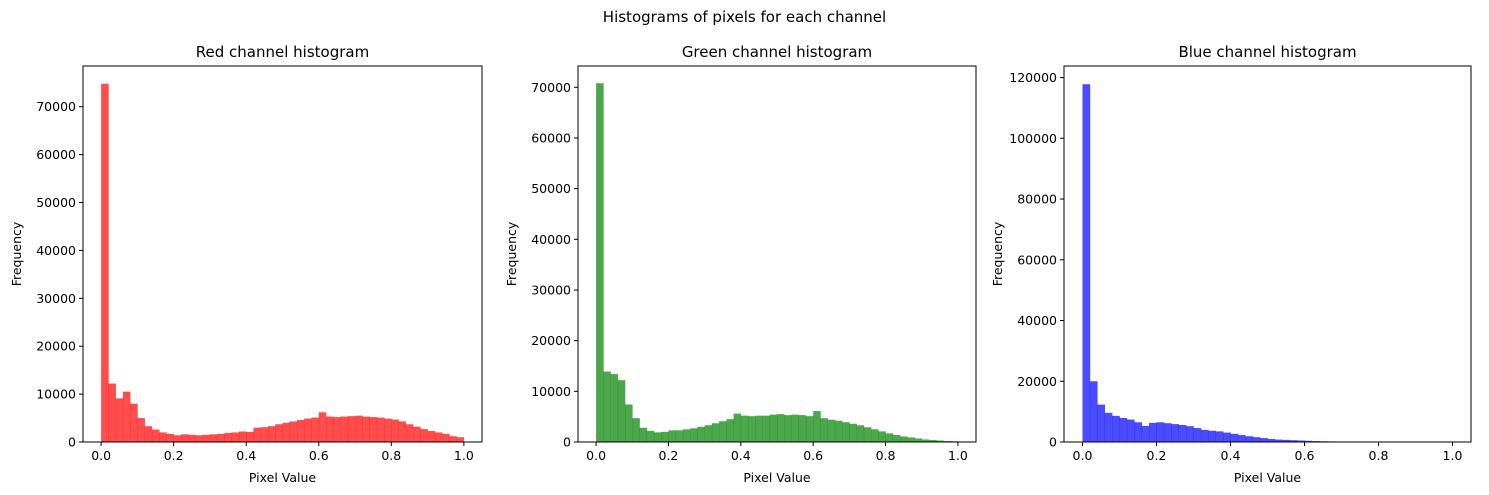 This screenshot has height=495, width=1489. I want to click on blue-x-tick-label: 0.4, so click(1231, 455).